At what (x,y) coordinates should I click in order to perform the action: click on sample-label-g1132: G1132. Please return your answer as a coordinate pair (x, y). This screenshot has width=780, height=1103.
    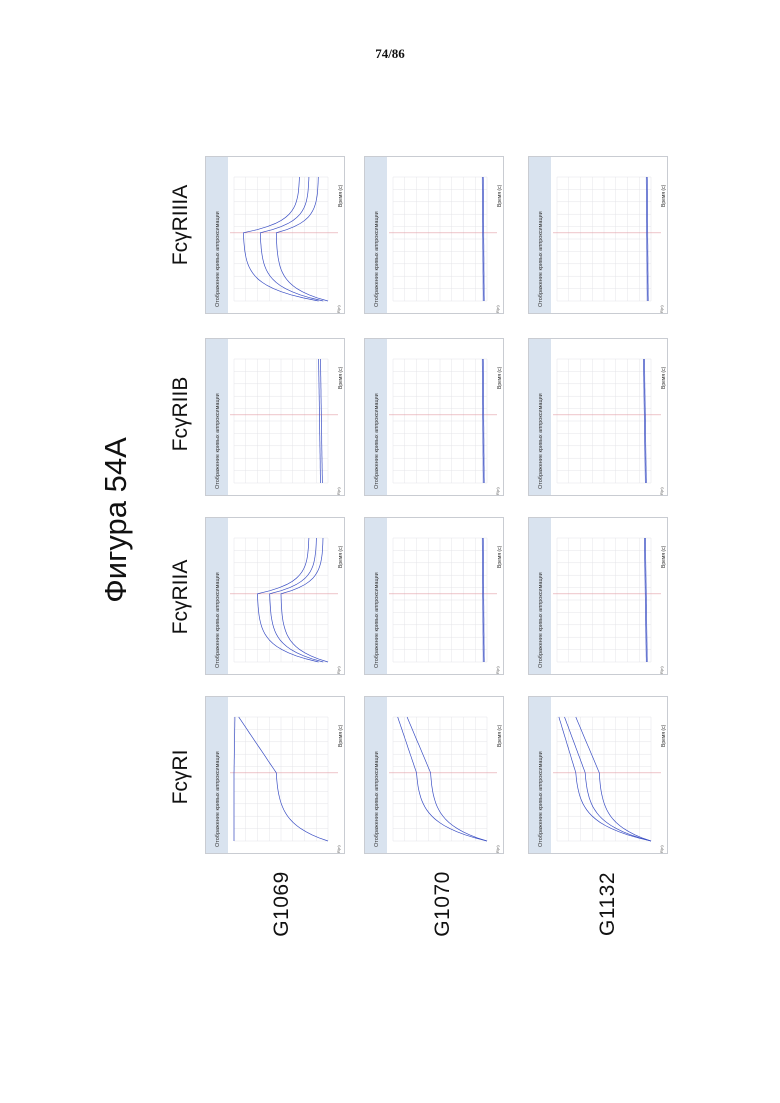
    Looking at the image, I should click on (608, 904).